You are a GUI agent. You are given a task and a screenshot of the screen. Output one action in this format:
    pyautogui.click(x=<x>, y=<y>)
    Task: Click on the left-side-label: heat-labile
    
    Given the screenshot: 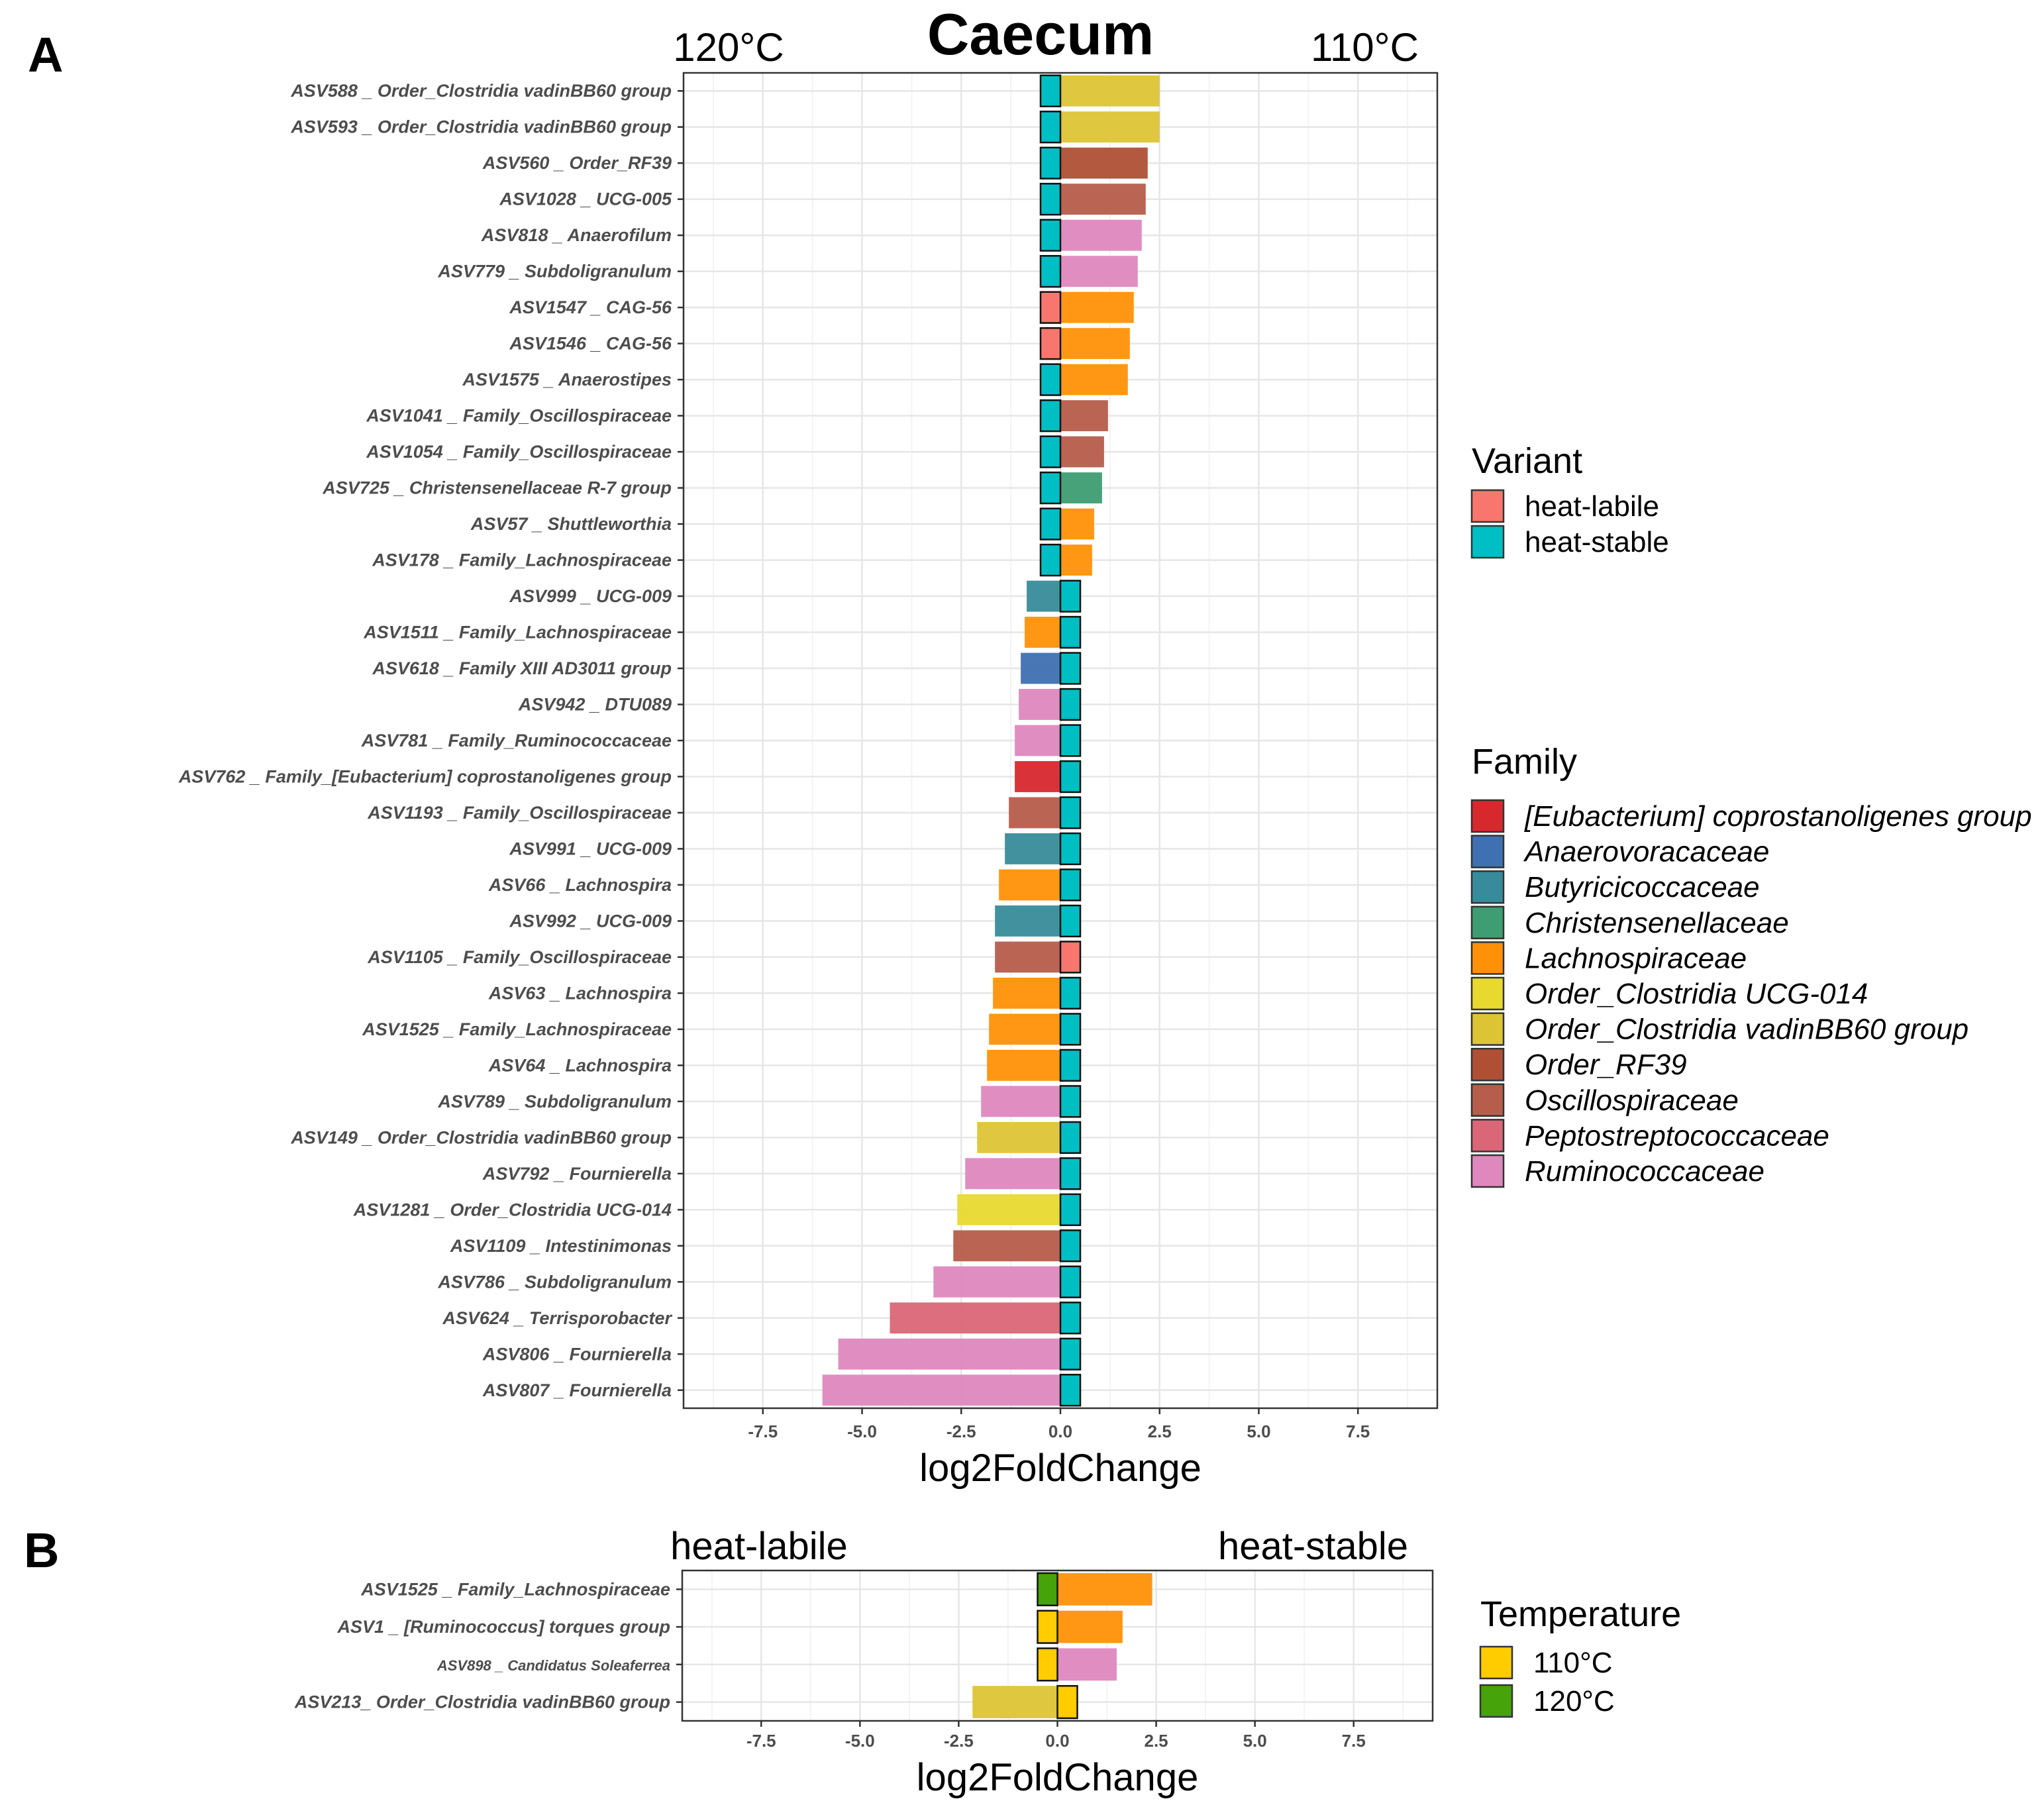 What is the action you would take?
    pyautogui.click(x=759, y=1547)
    